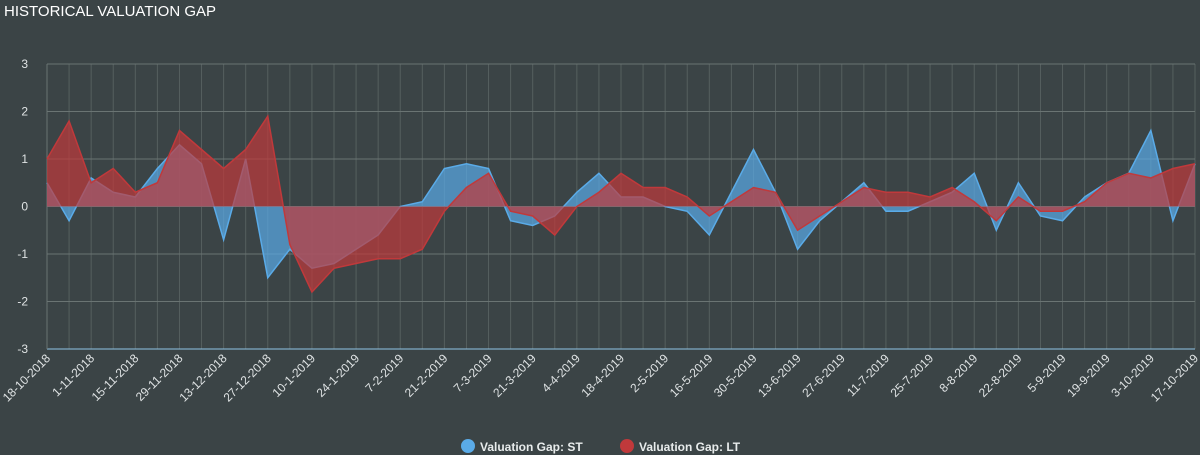  Describe the element at coordinates (248, 378) in the screenshot. I see `x-tick-label: 27-12-2018` at that location.